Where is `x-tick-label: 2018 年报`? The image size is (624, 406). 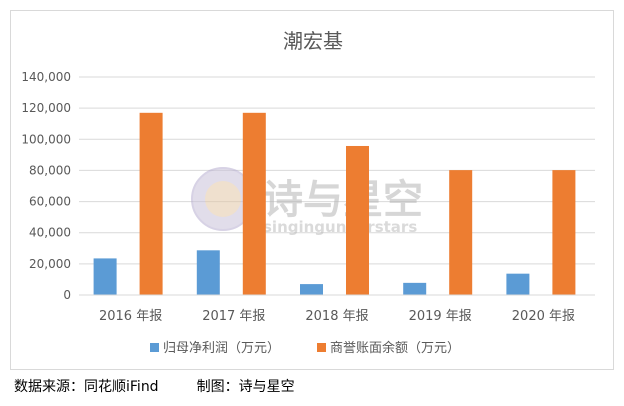
x-tick-label: 2018 年报 is located at coordinates (336, 316).